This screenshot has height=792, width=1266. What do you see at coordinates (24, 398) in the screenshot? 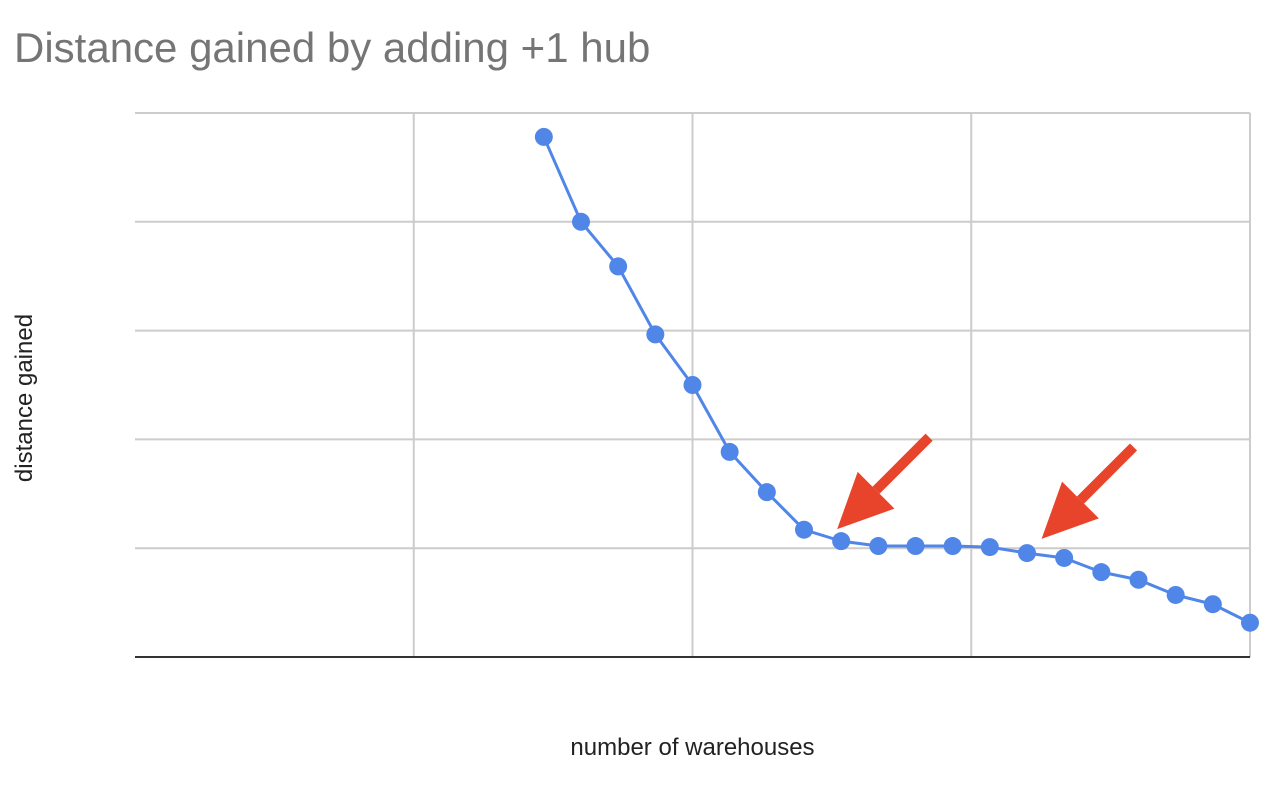
I see `y-axis-label: distance gained` at bounding box center [24, 398].